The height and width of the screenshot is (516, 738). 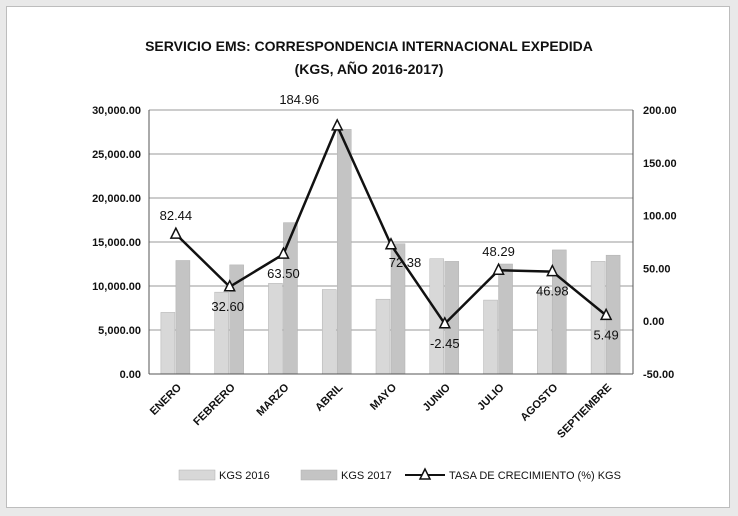 I want to click on y-left-tick-label: 25,000.00, so click(x=116, y=155).